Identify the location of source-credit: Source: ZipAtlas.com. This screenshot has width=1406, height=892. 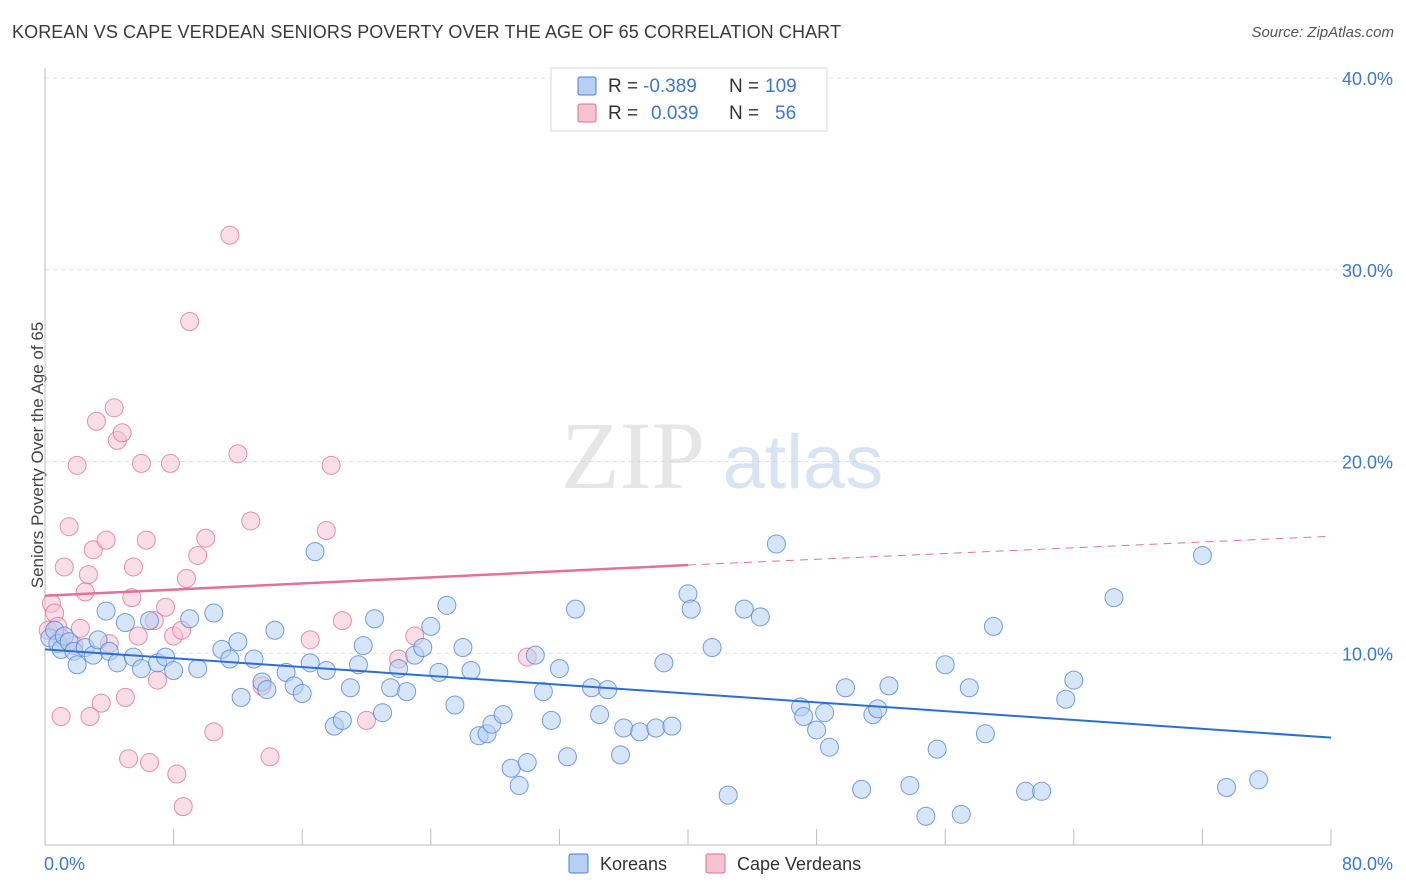
(1322, 32).